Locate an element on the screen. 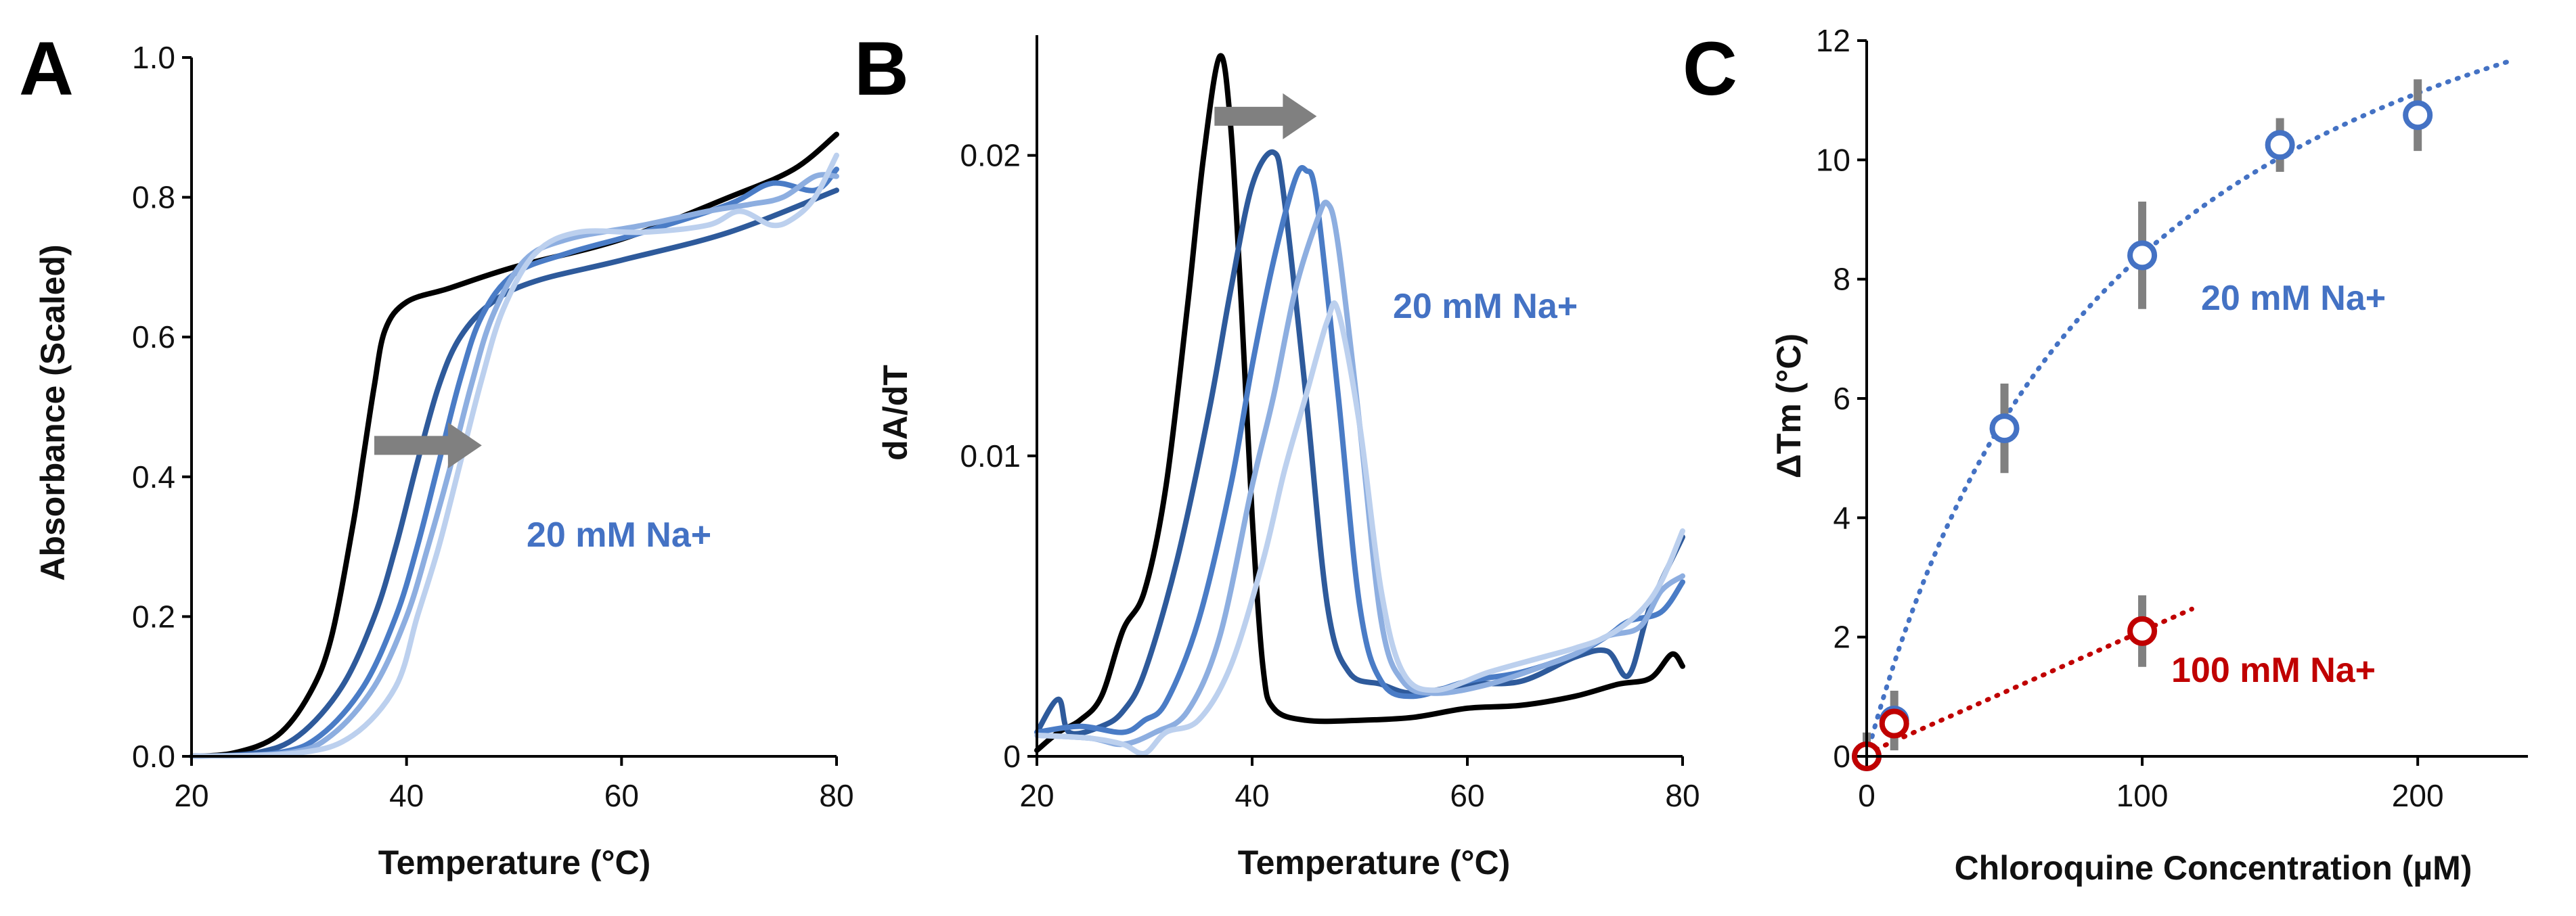 This screenshot has height=916, width=2576. panel-c-y-ticks: 0 2 4 6 8 10 12 is located at coordinates (1841, 399).